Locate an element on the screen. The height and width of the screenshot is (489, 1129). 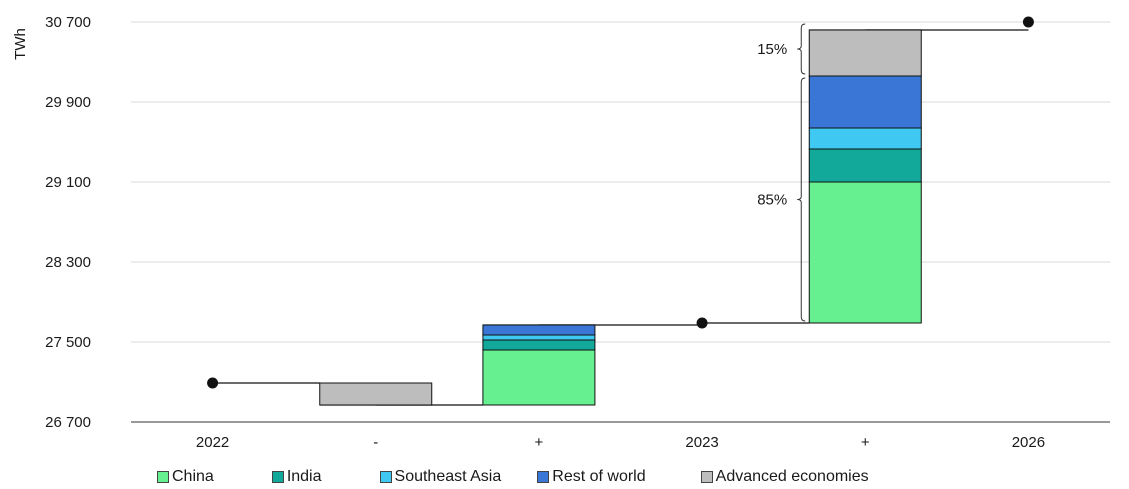
y-tick-label: 27 500 is located at coordinates (68, 342).